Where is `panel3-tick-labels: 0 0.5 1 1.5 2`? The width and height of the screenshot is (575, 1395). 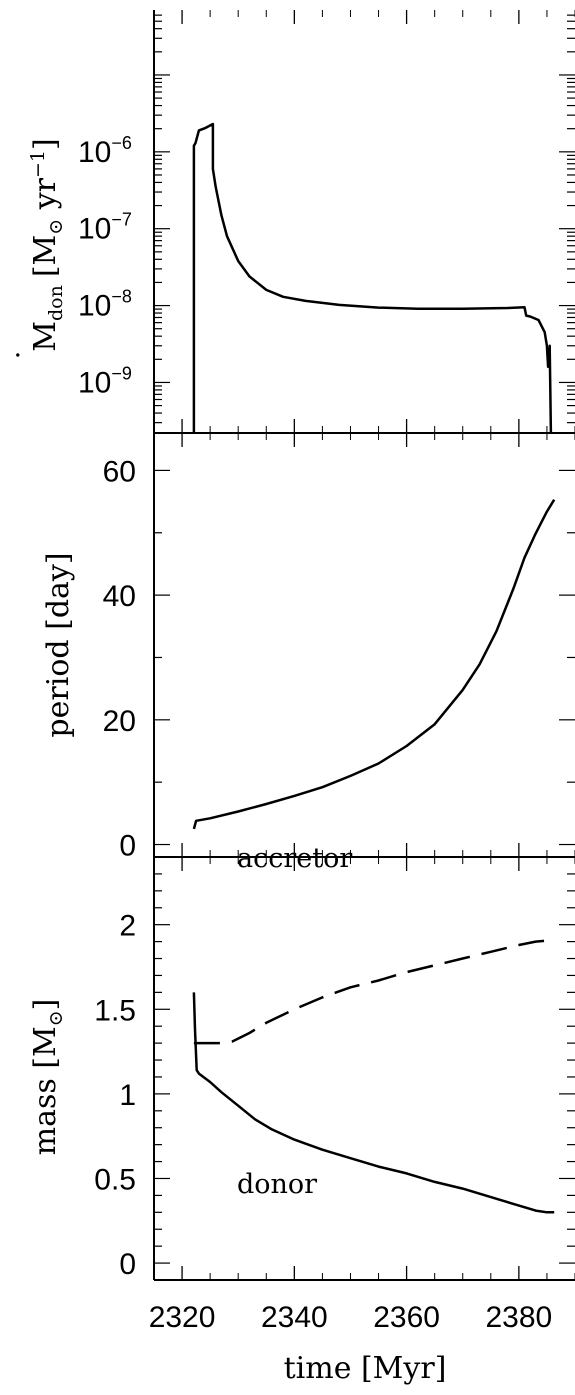
panel3-tick-labels: 0 0.5 1 1.5 2 is located at coordinates (115, 1095).